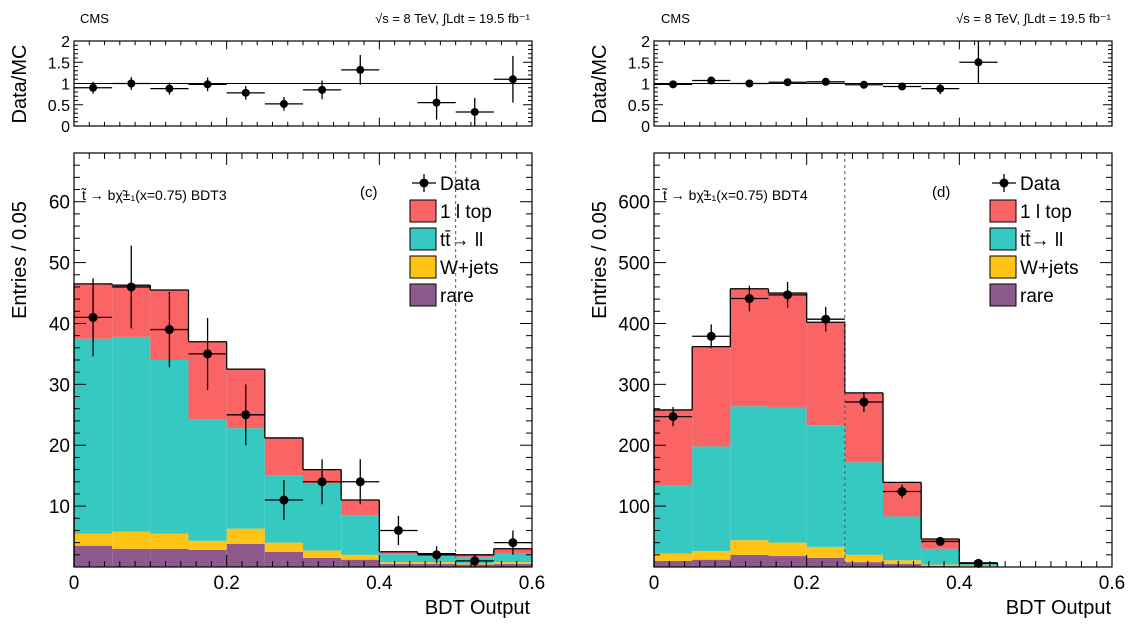  I want to click on stack-rare, so click(826, 560).